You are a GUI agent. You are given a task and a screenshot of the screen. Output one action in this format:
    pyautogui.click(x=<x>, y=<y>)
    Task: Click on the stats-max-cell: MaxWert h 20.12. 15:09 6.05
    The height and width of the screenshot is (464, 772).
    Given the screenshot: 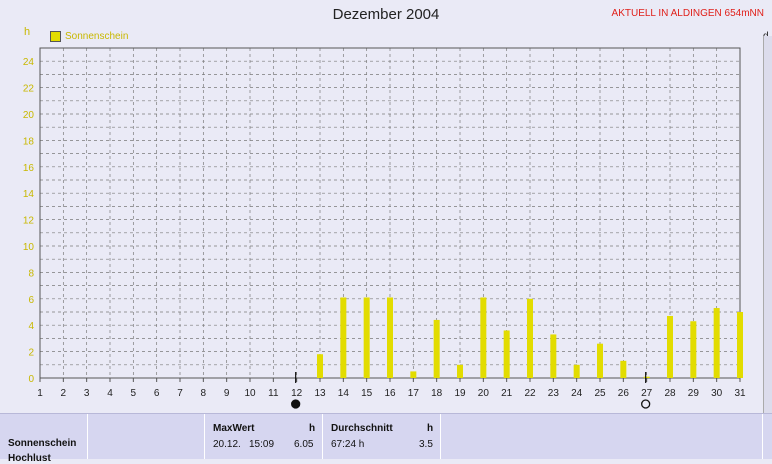 What is the action you would take?
    pyautogui.click(x=264, y=436)
    